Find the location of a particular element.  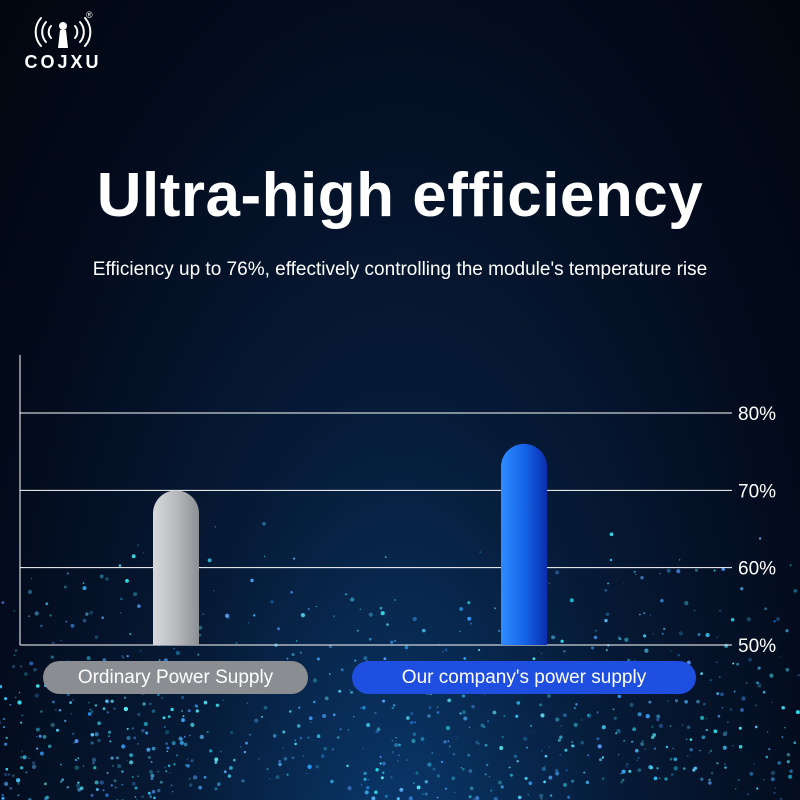

brand-name: COJXU is located at coordinates (63, 62).